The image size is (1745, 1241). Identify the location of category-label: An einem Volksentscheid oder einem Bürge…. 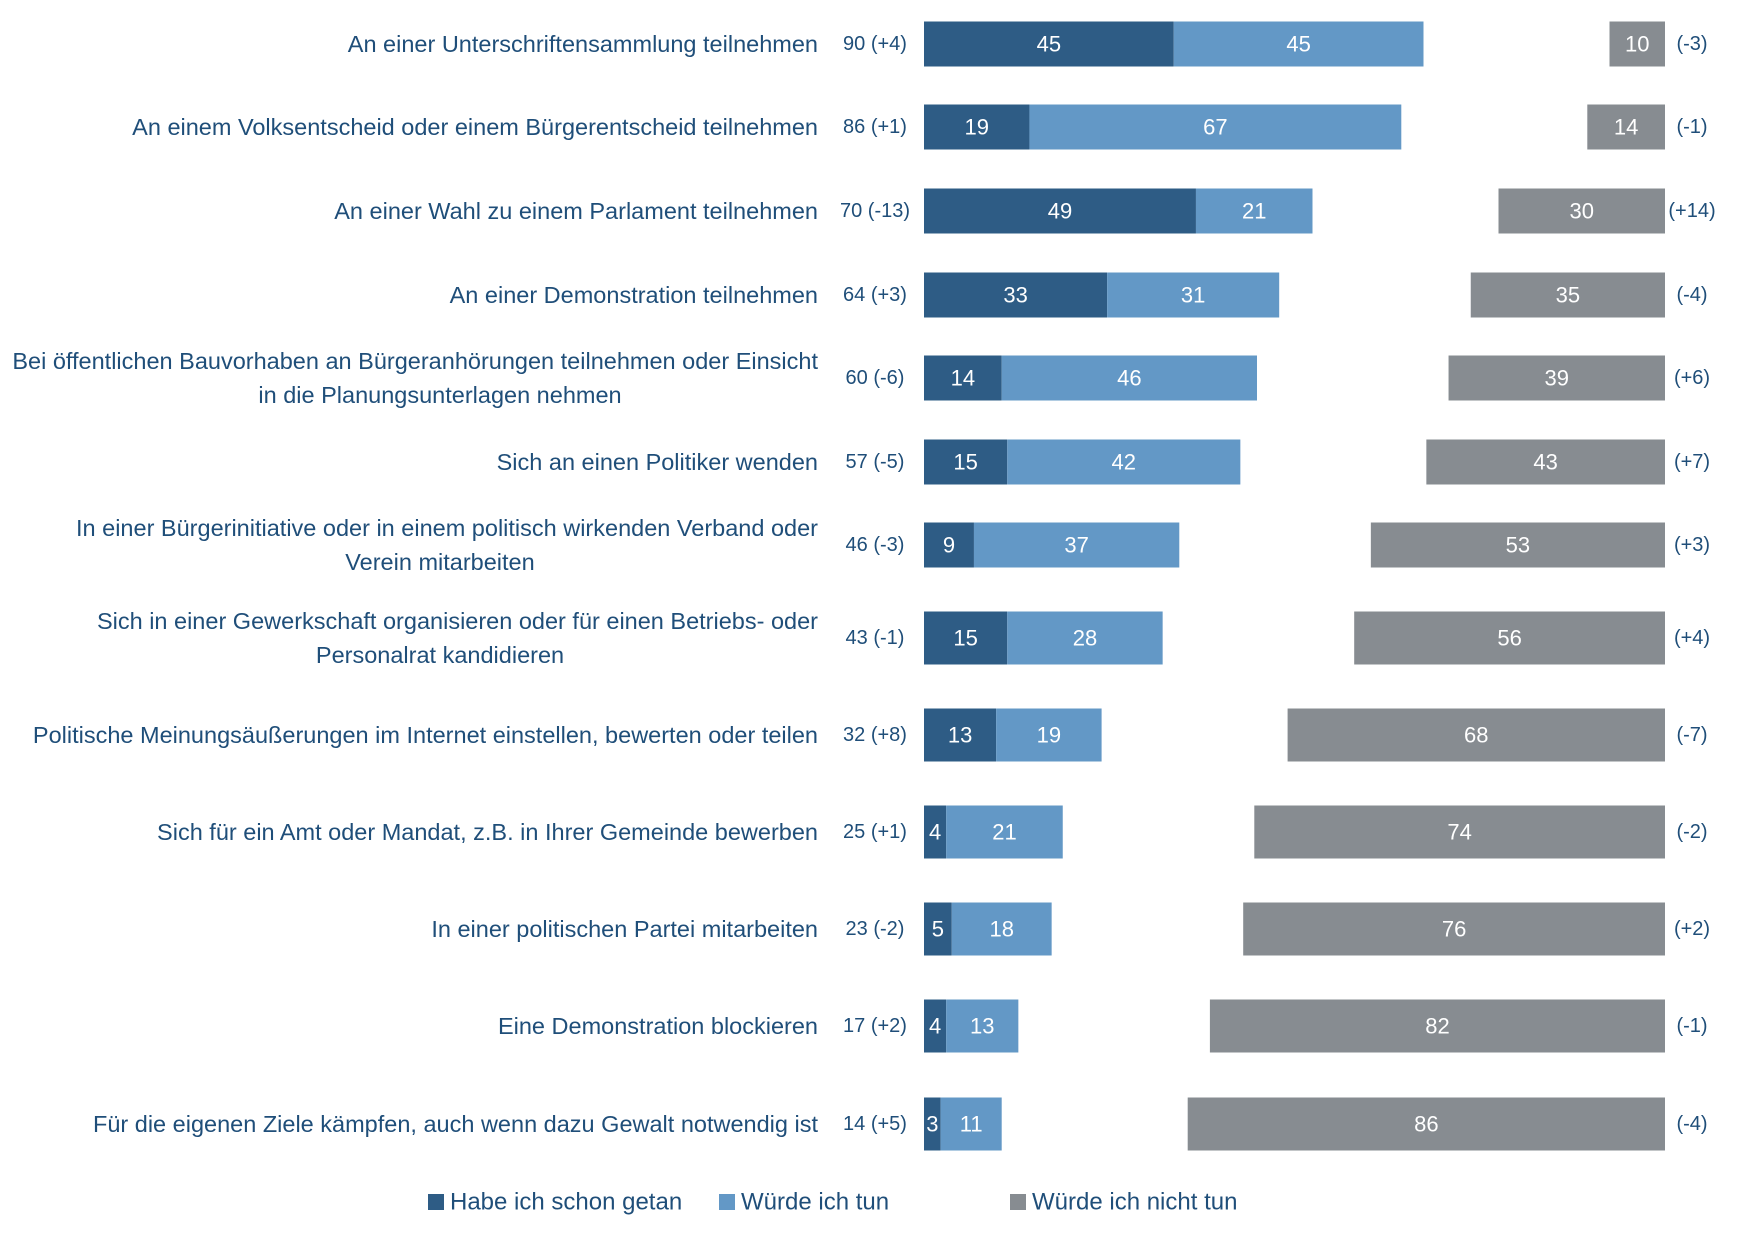
(475, 127).